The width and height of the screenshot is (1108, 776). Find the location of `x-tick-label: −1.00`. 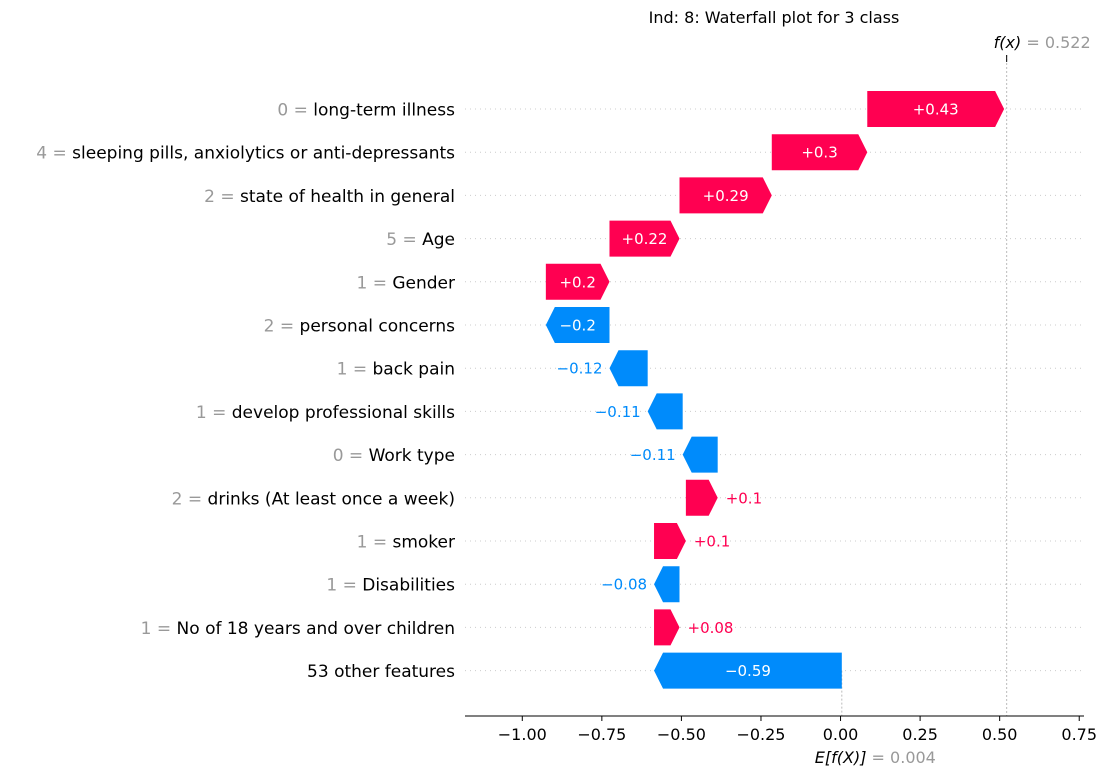

x-tick-label: −1.00 is located at coordinates (522, 734).